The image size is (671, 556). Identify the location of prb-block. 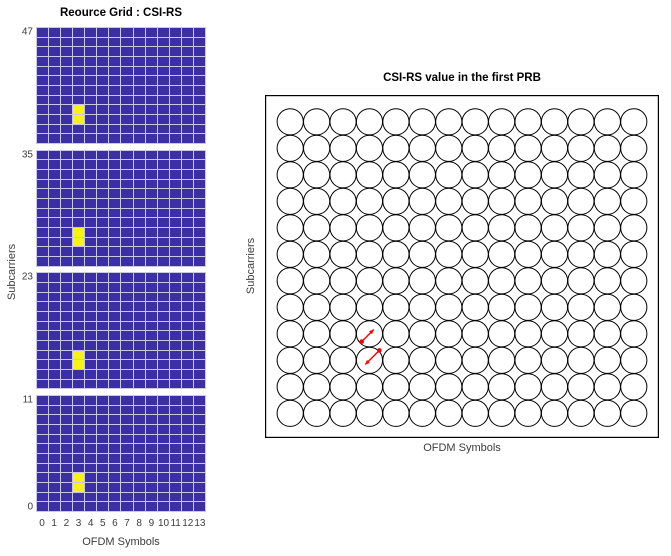
(121, 453).